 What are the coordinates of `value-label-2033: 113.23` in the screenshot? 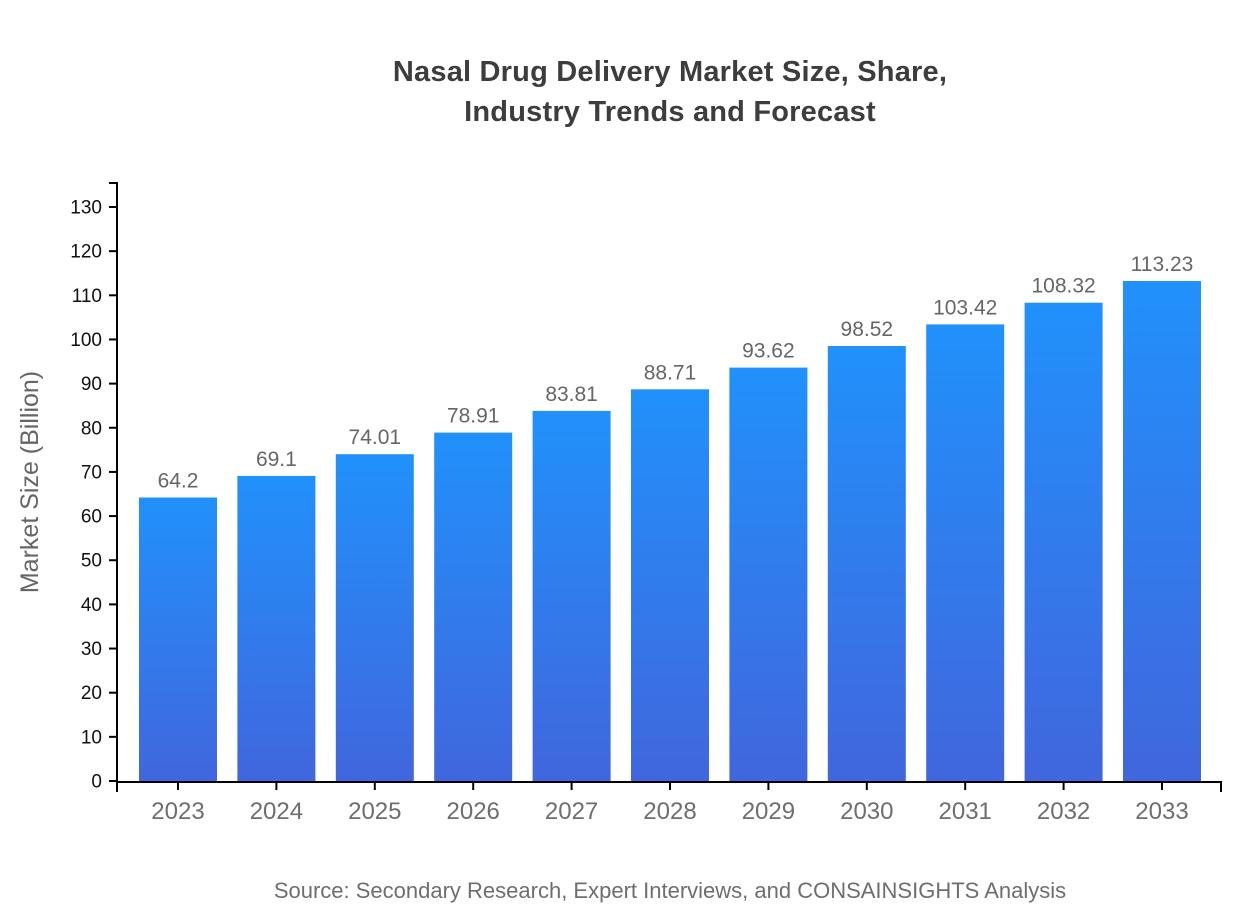 It's located at (1162, 264).